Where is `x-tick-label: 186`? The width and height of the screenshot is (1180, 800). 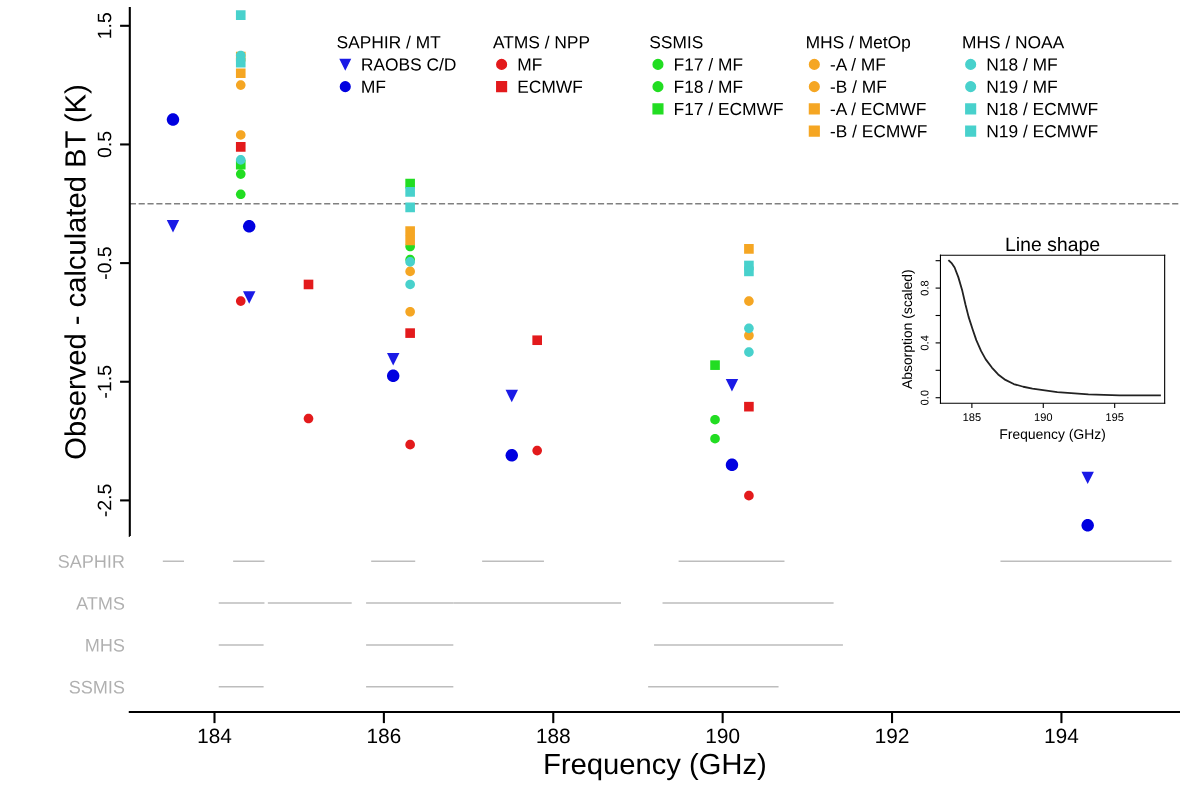 x-tick-label: 186 is located at coordinates (384, 736).